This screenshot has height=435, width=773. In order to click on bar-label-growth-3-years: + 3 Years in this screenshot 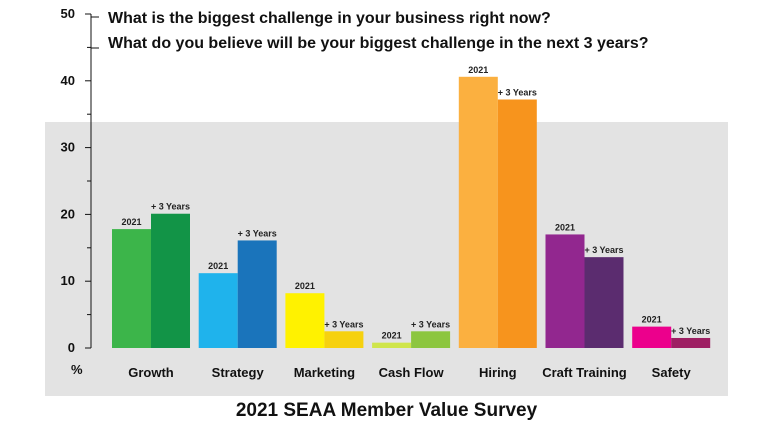, I will do `click(170, 207)`.